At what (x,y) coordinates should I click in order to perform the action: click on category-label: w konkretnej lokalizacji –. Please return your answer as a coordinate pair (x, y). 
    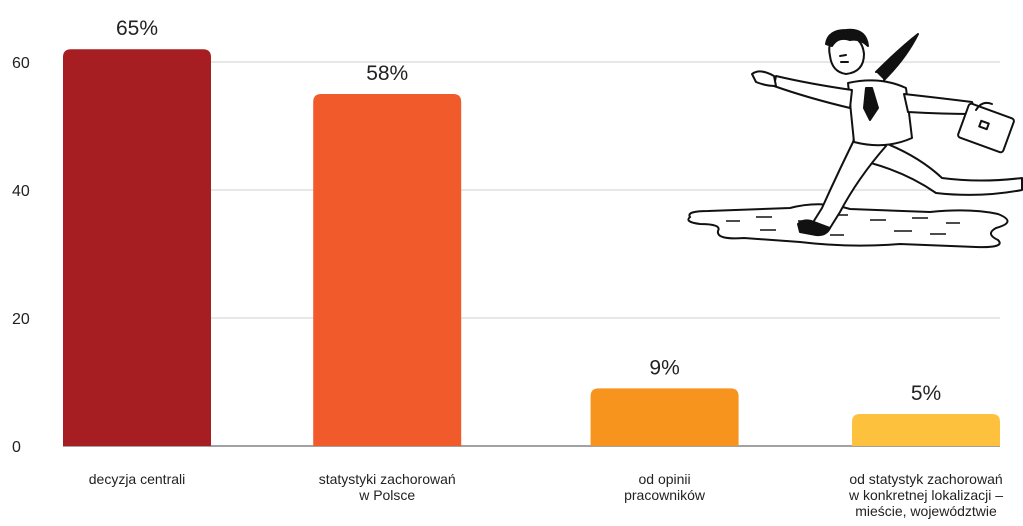
    Looking at the image, I should click on (925, 495).